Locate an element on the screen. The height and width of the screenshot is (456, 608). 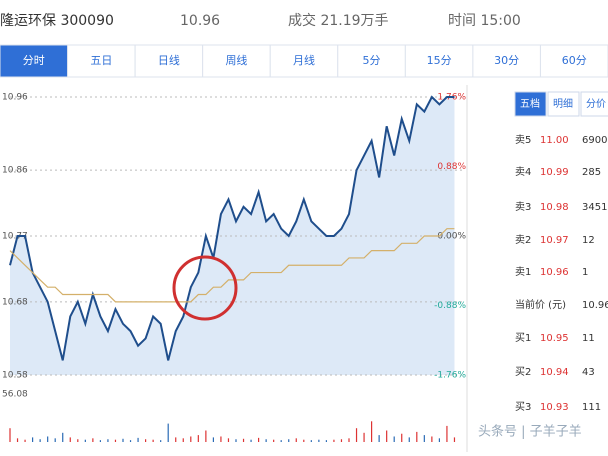
ob-price: 10.95 is located at coordinates (554, 338).